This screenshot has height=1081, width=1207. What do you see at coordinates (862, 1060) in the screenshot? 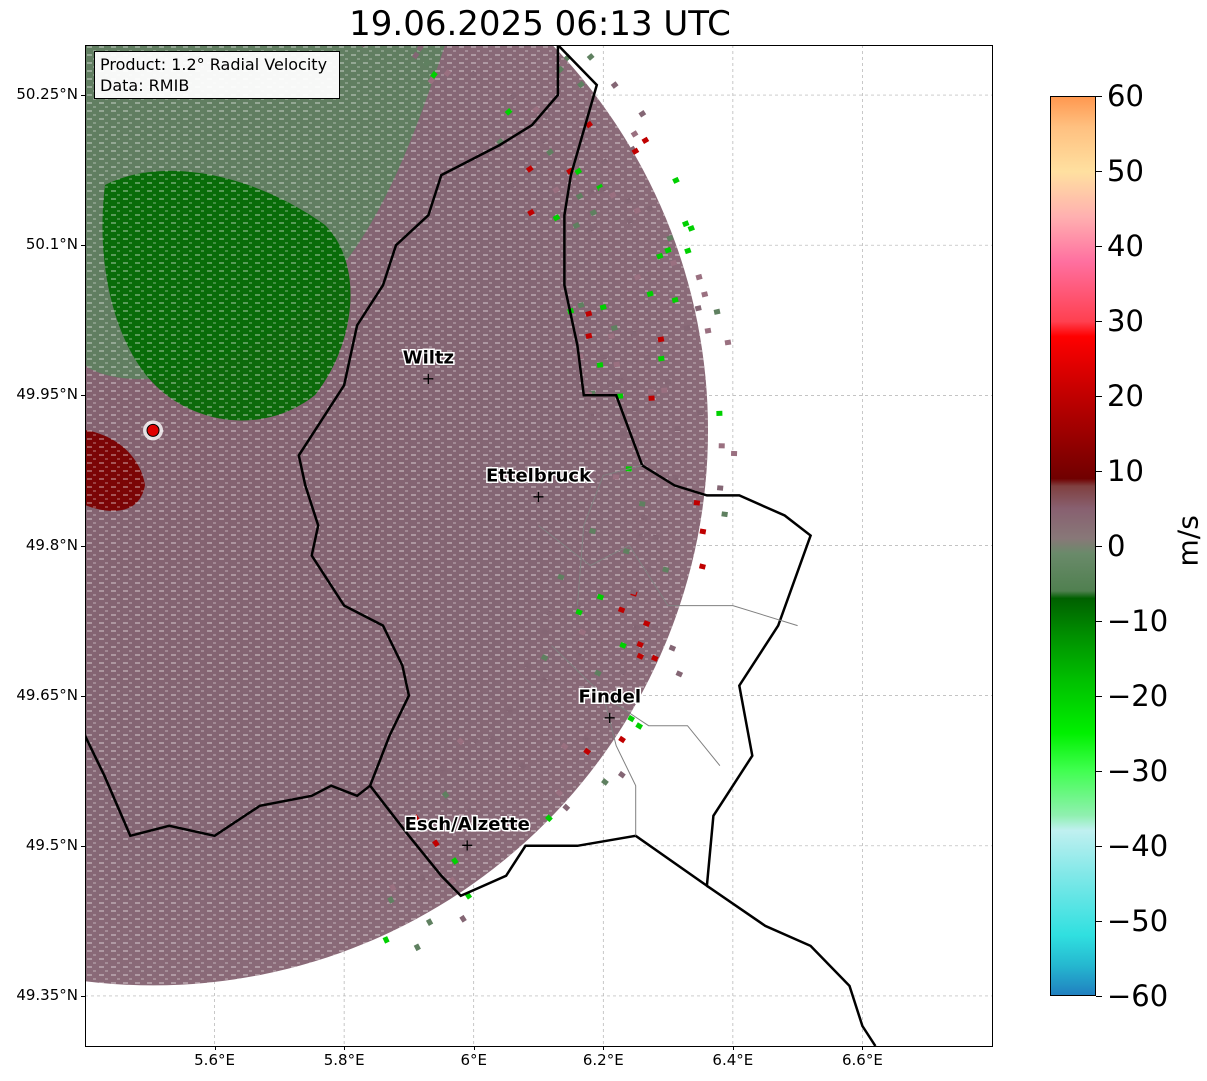
I see `lon-tick-label: 6.6°E` at bounding box center [862, 1060].